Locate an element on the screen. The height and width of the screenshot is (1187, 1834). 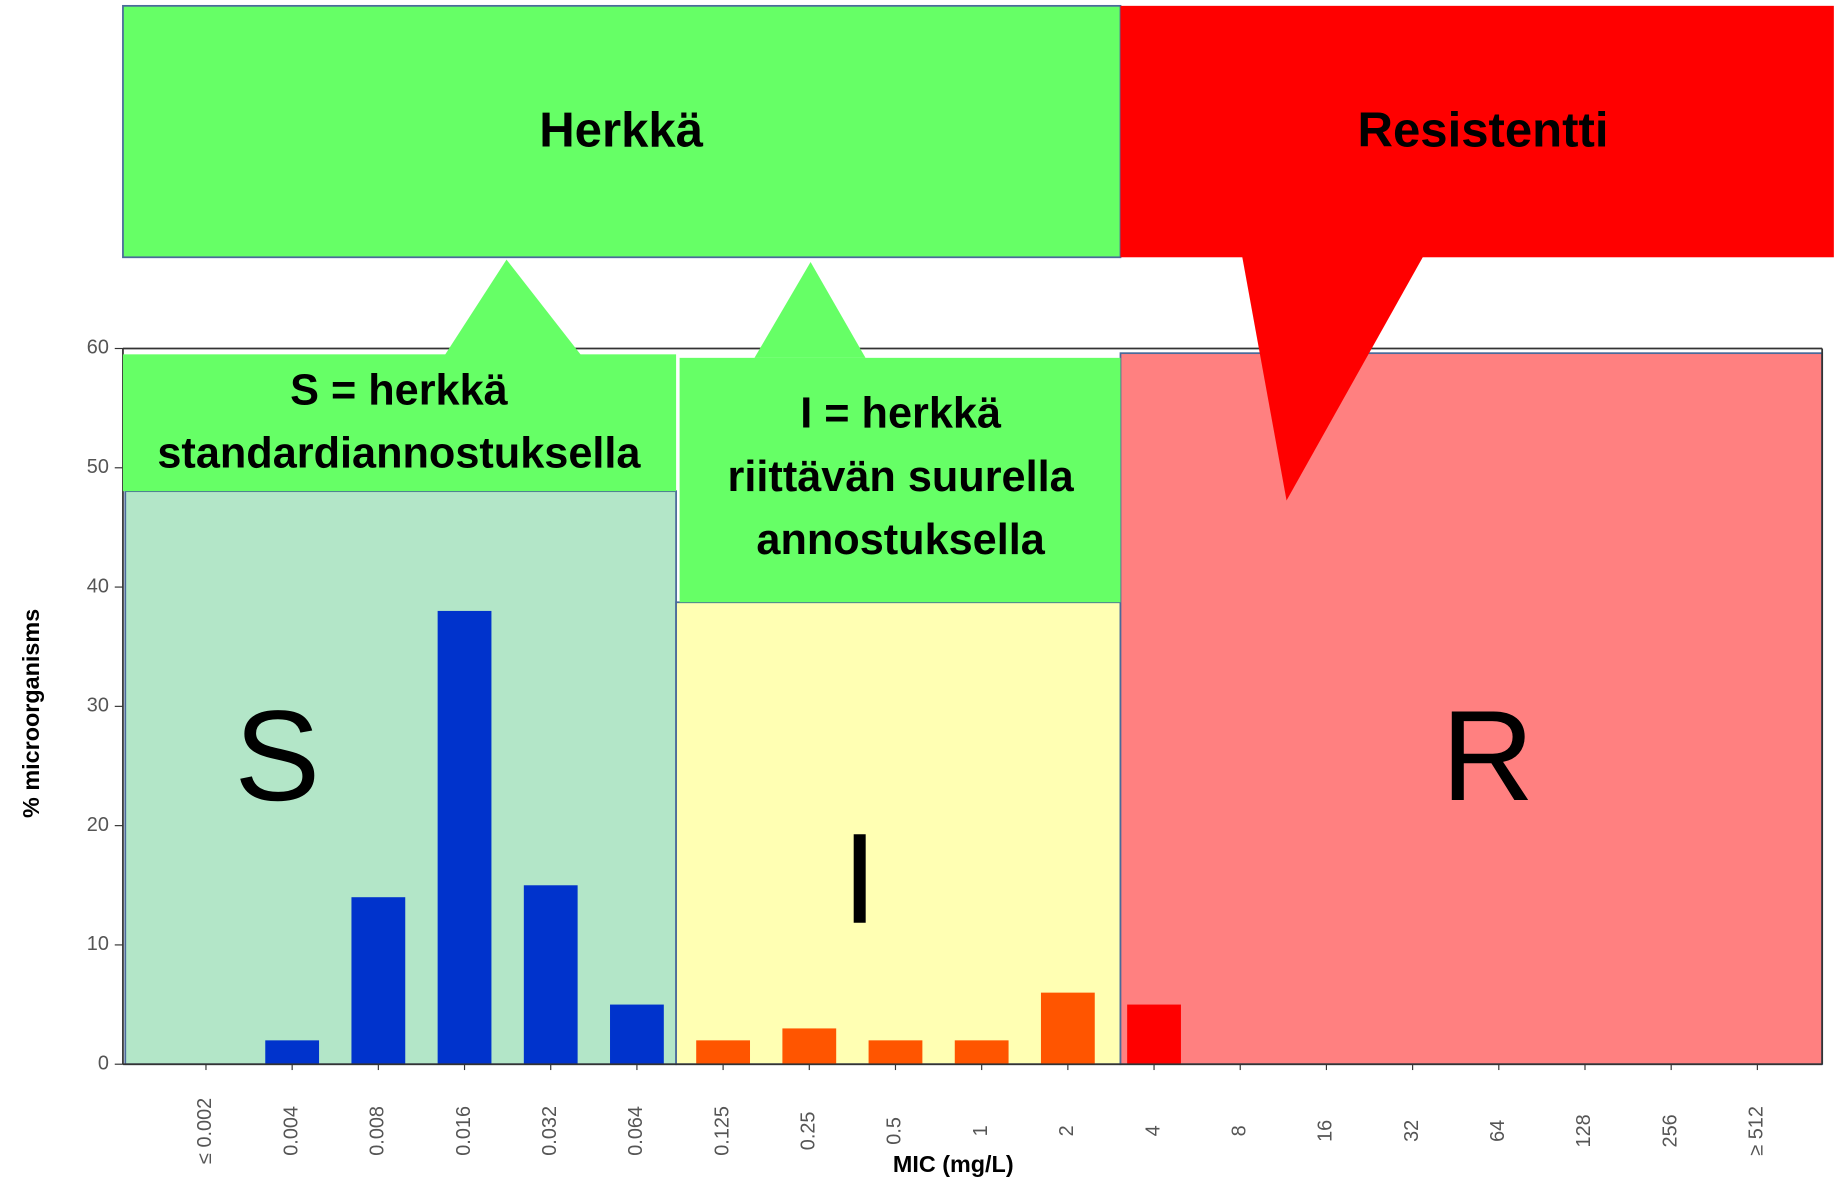
x-tick-label: 32 is located at coordinates (1412, 1131).